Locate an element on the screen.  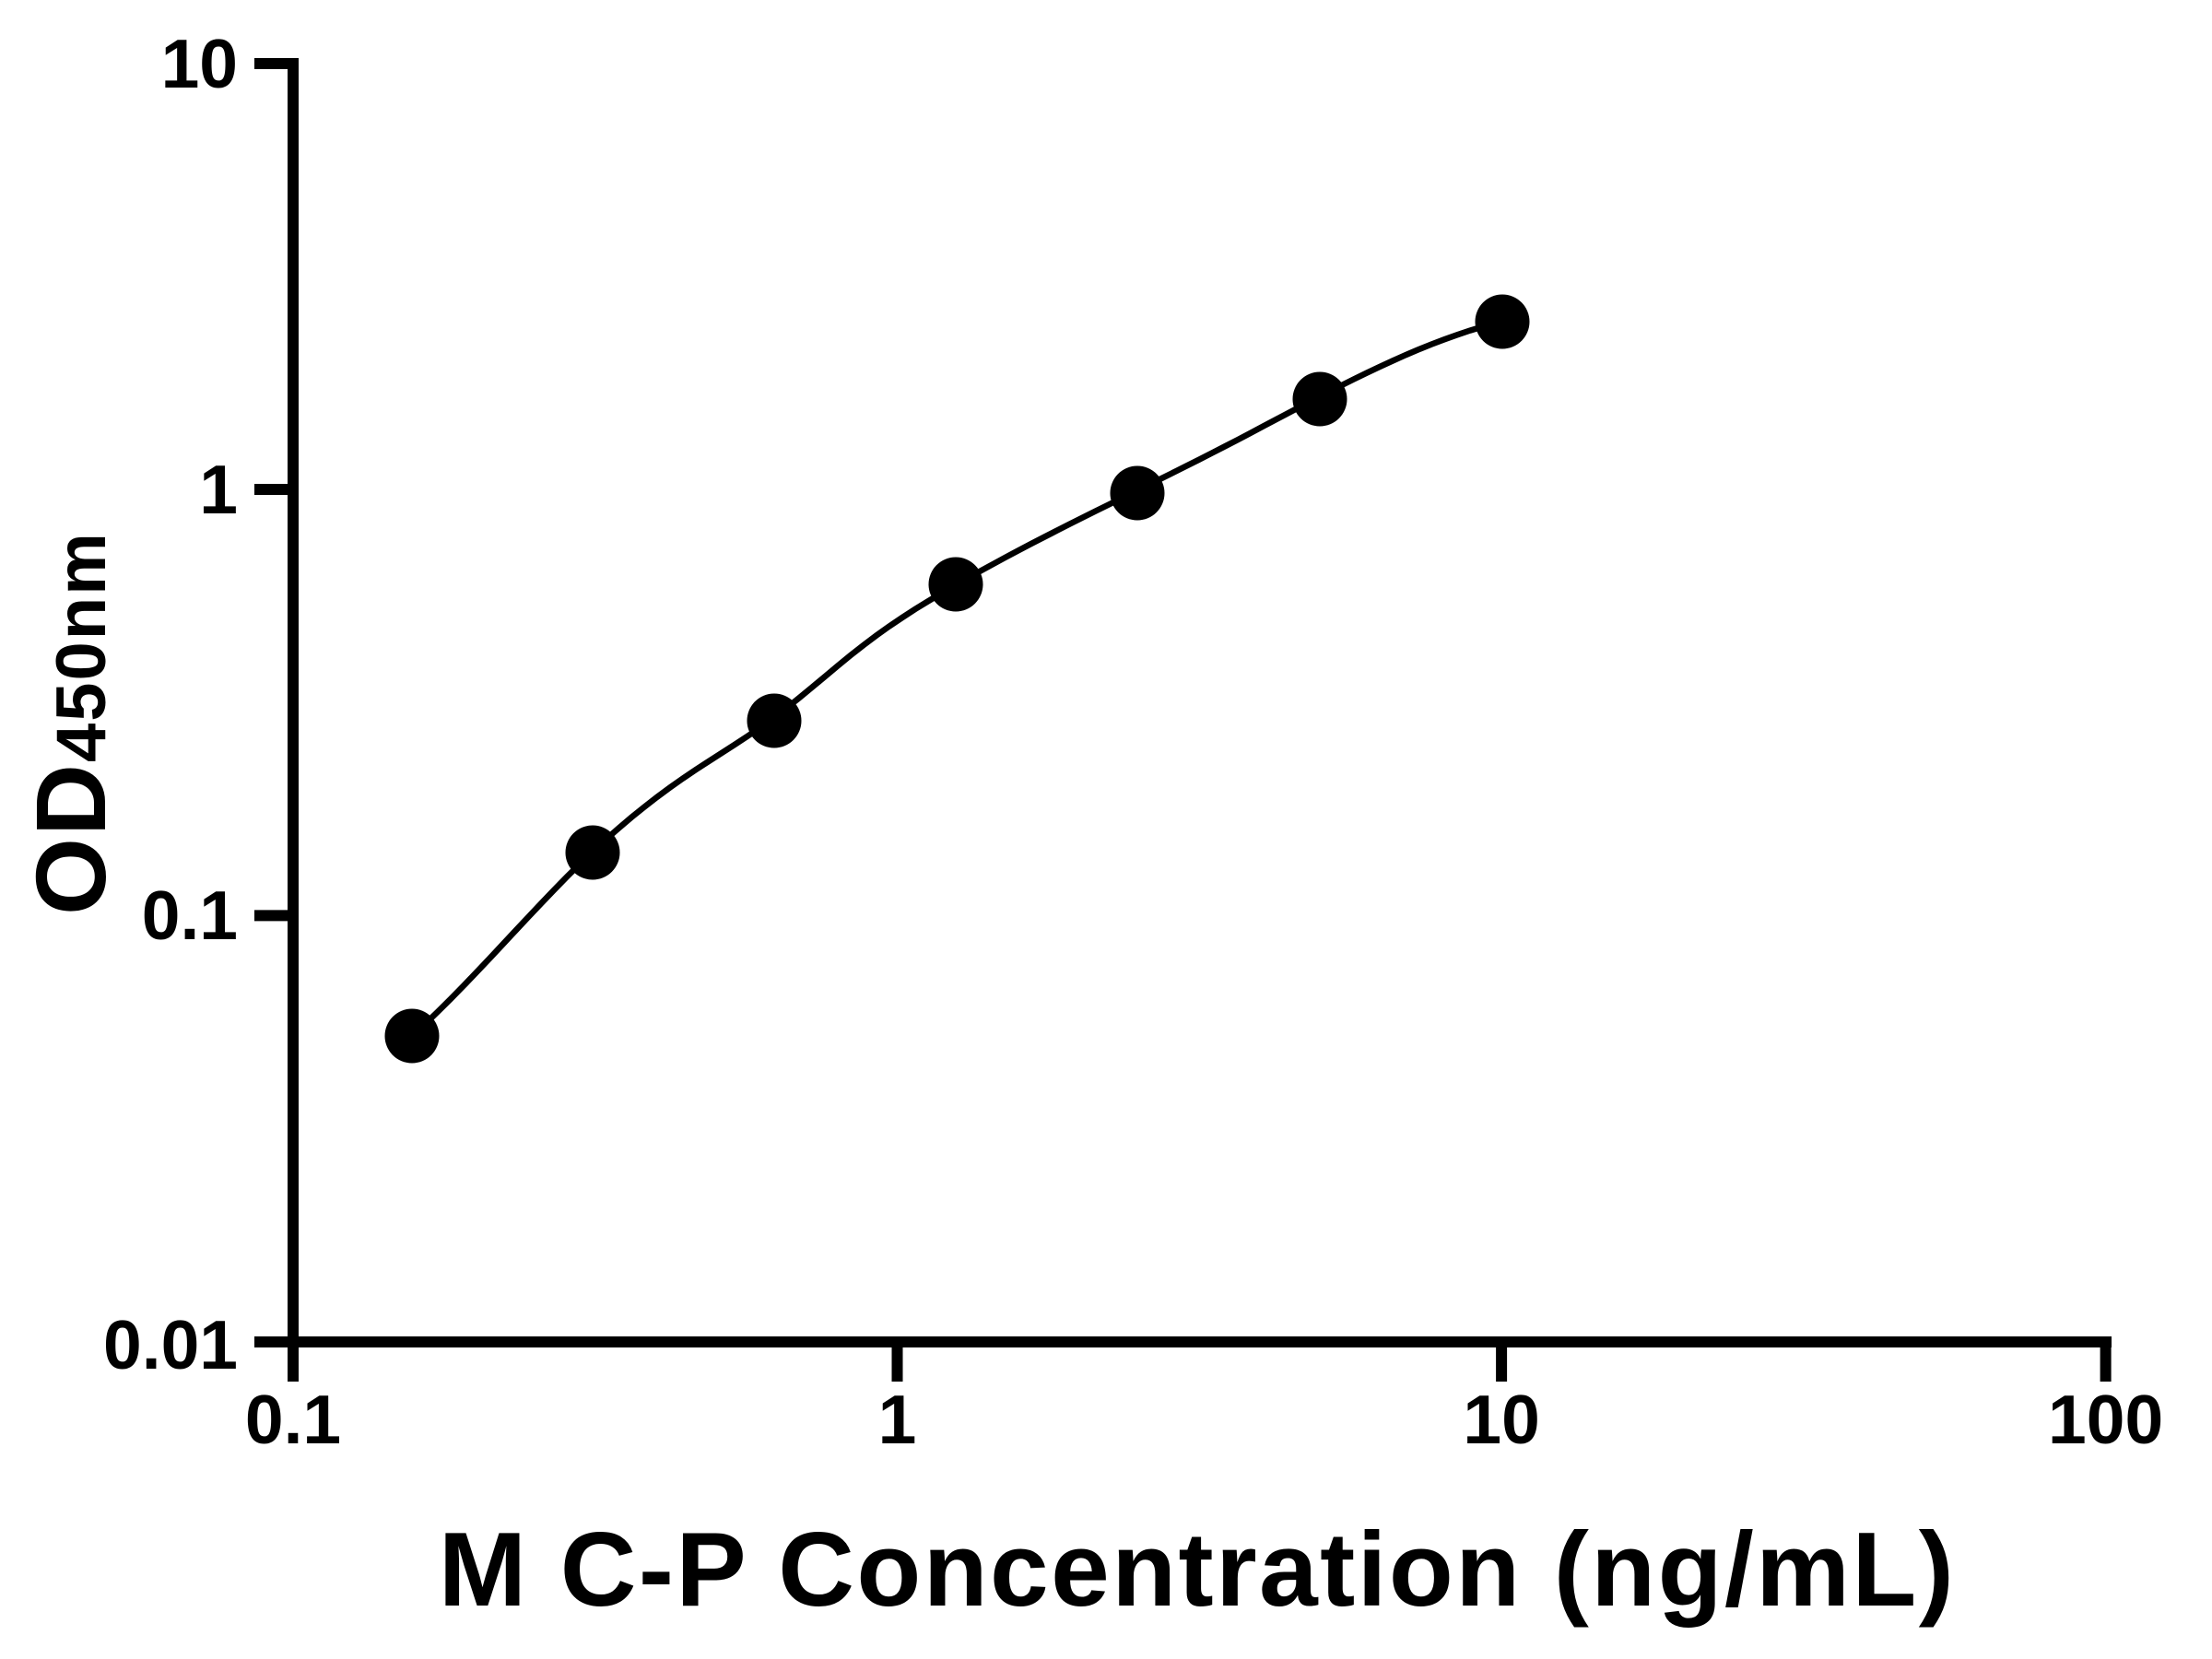
svg-text: 100 is located at coordinates (2105, 1419).